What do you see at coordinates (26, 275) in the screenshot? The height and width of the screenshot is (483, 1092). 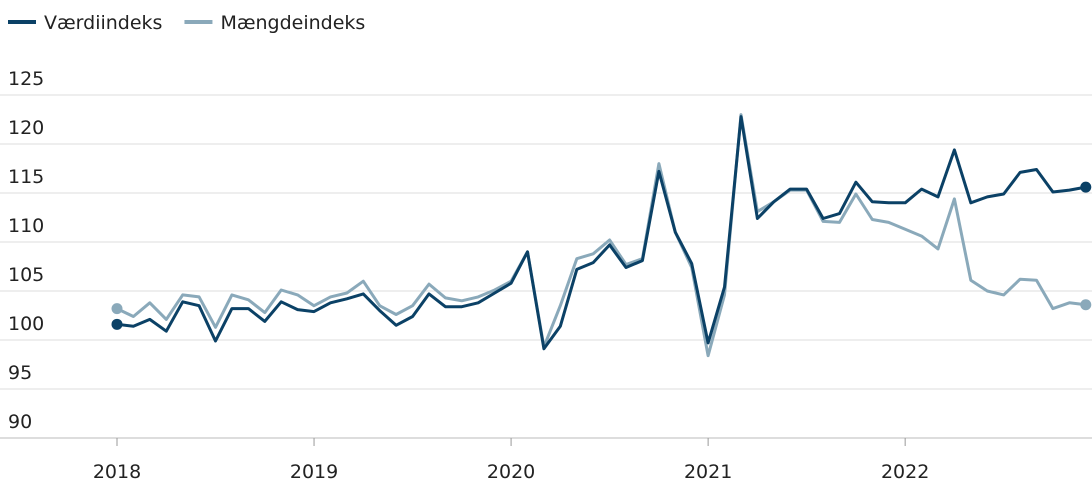 I see `y-tick-label: 105` at bounding box center [26, 275].